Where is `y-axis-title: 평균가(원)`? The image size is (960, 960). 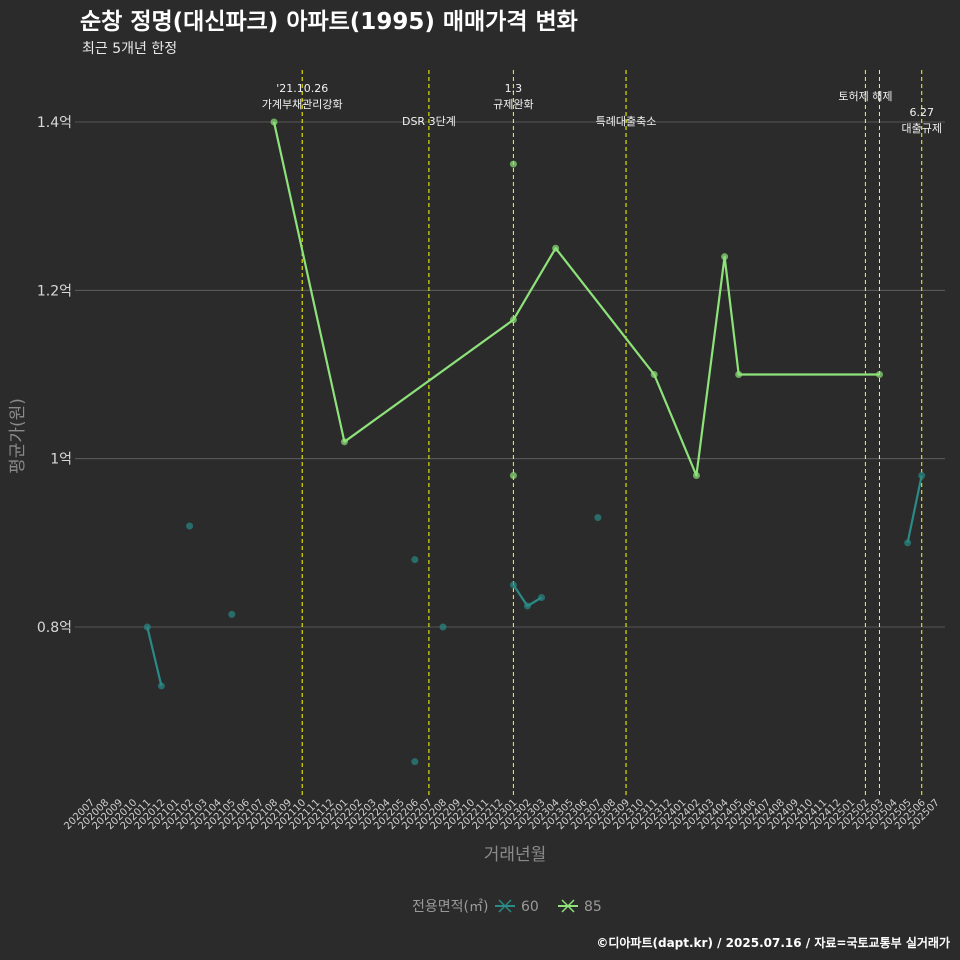 y-axis-title: 평균가(원) is located at coordinates (18, 436).